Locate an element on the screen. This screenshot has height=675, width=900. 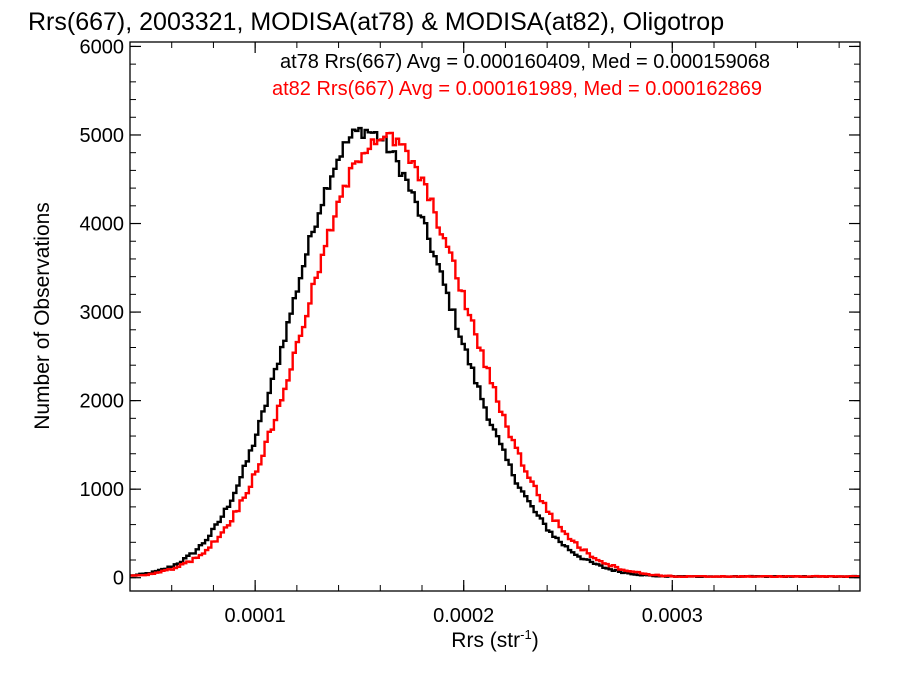
x-axis-label: Rrs (str-1) is located at coordinates (494, 639).